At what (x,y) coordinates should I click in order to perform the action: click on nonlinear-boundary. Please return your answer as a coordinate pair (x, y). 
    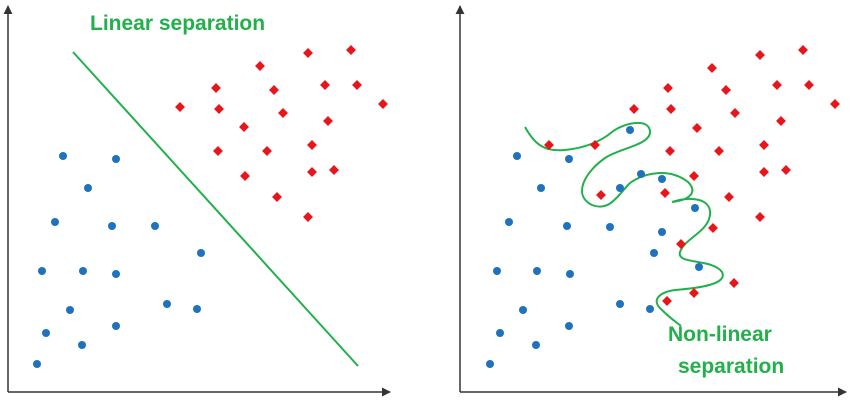
    Looking at the image, I should click on (624, 224).